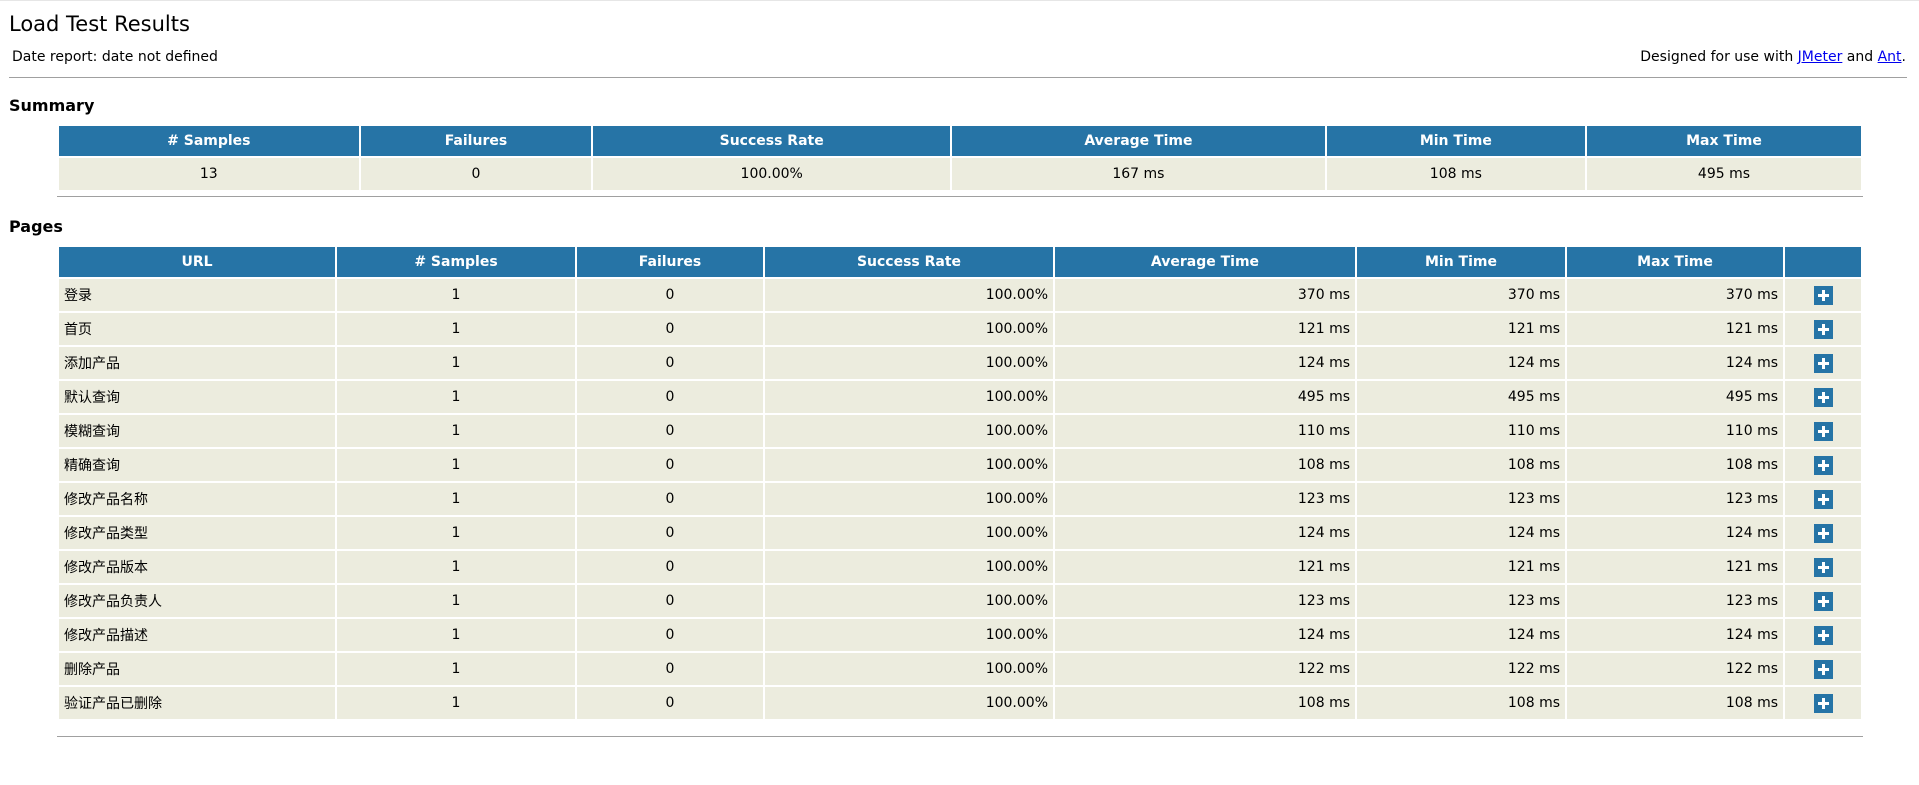 The image size is (1919, 785). What do you see at coordinates (1455, 174) in the screenshot?
I see `summary-min-time: 108 ms` at bounding box center [1455, 174].